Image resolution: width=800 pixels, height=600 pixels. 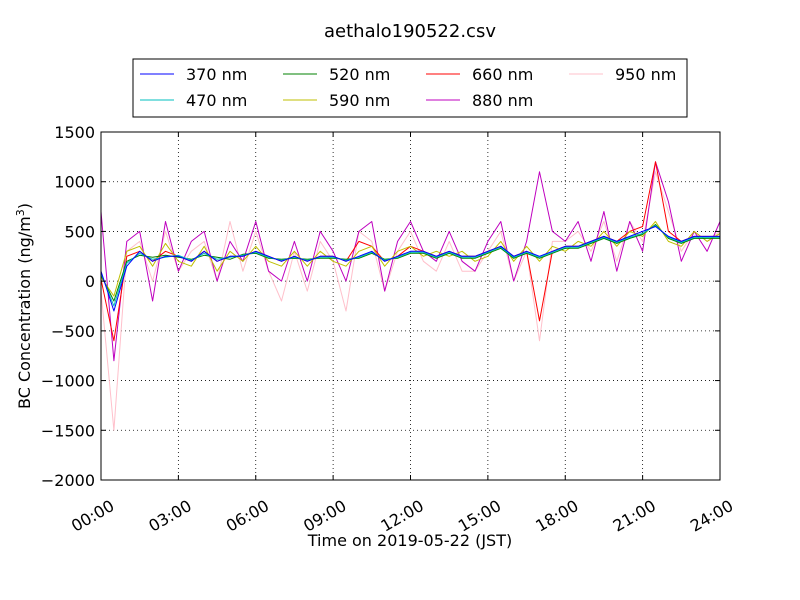 I want to click on legend-label: 660 nm, so click(x=502, y=74).